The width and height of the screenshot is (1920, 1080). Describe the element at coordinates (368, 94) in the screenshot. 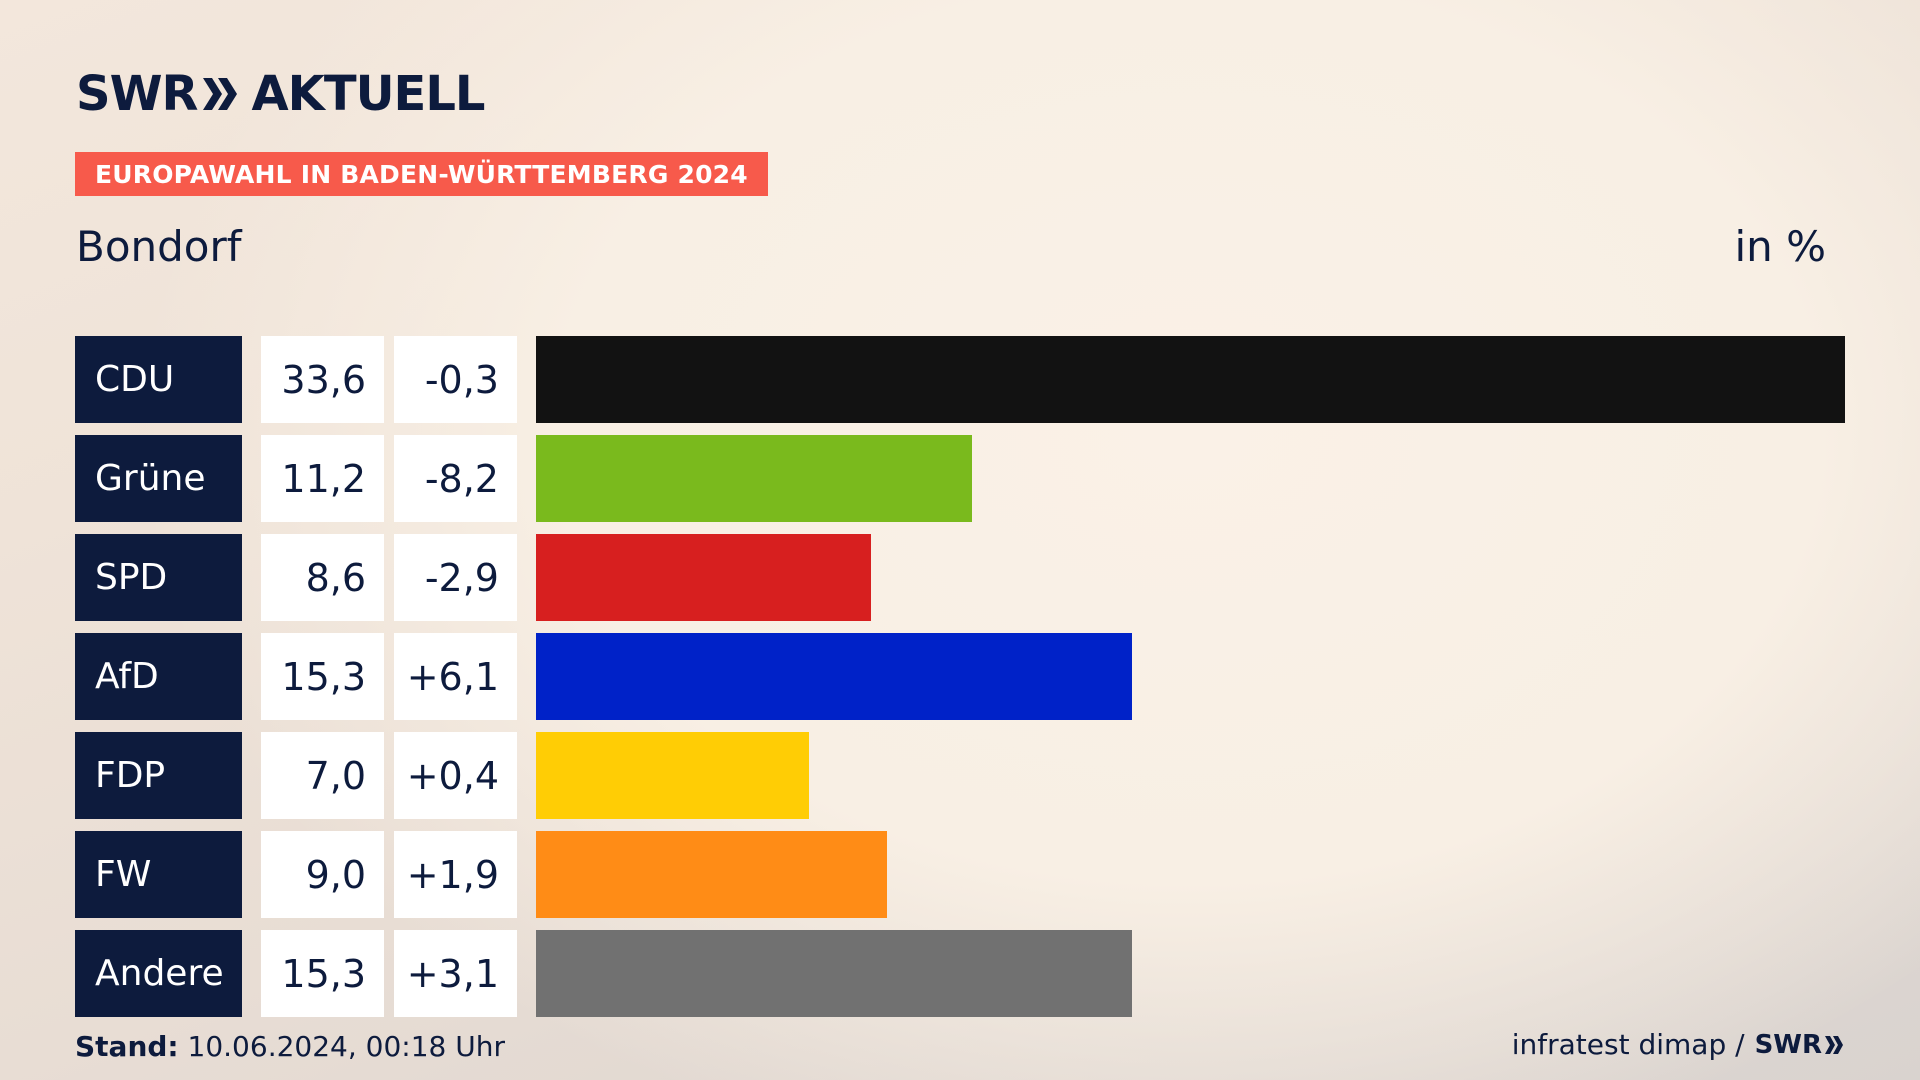

I see `logo-product: AKTUELL` at that location.